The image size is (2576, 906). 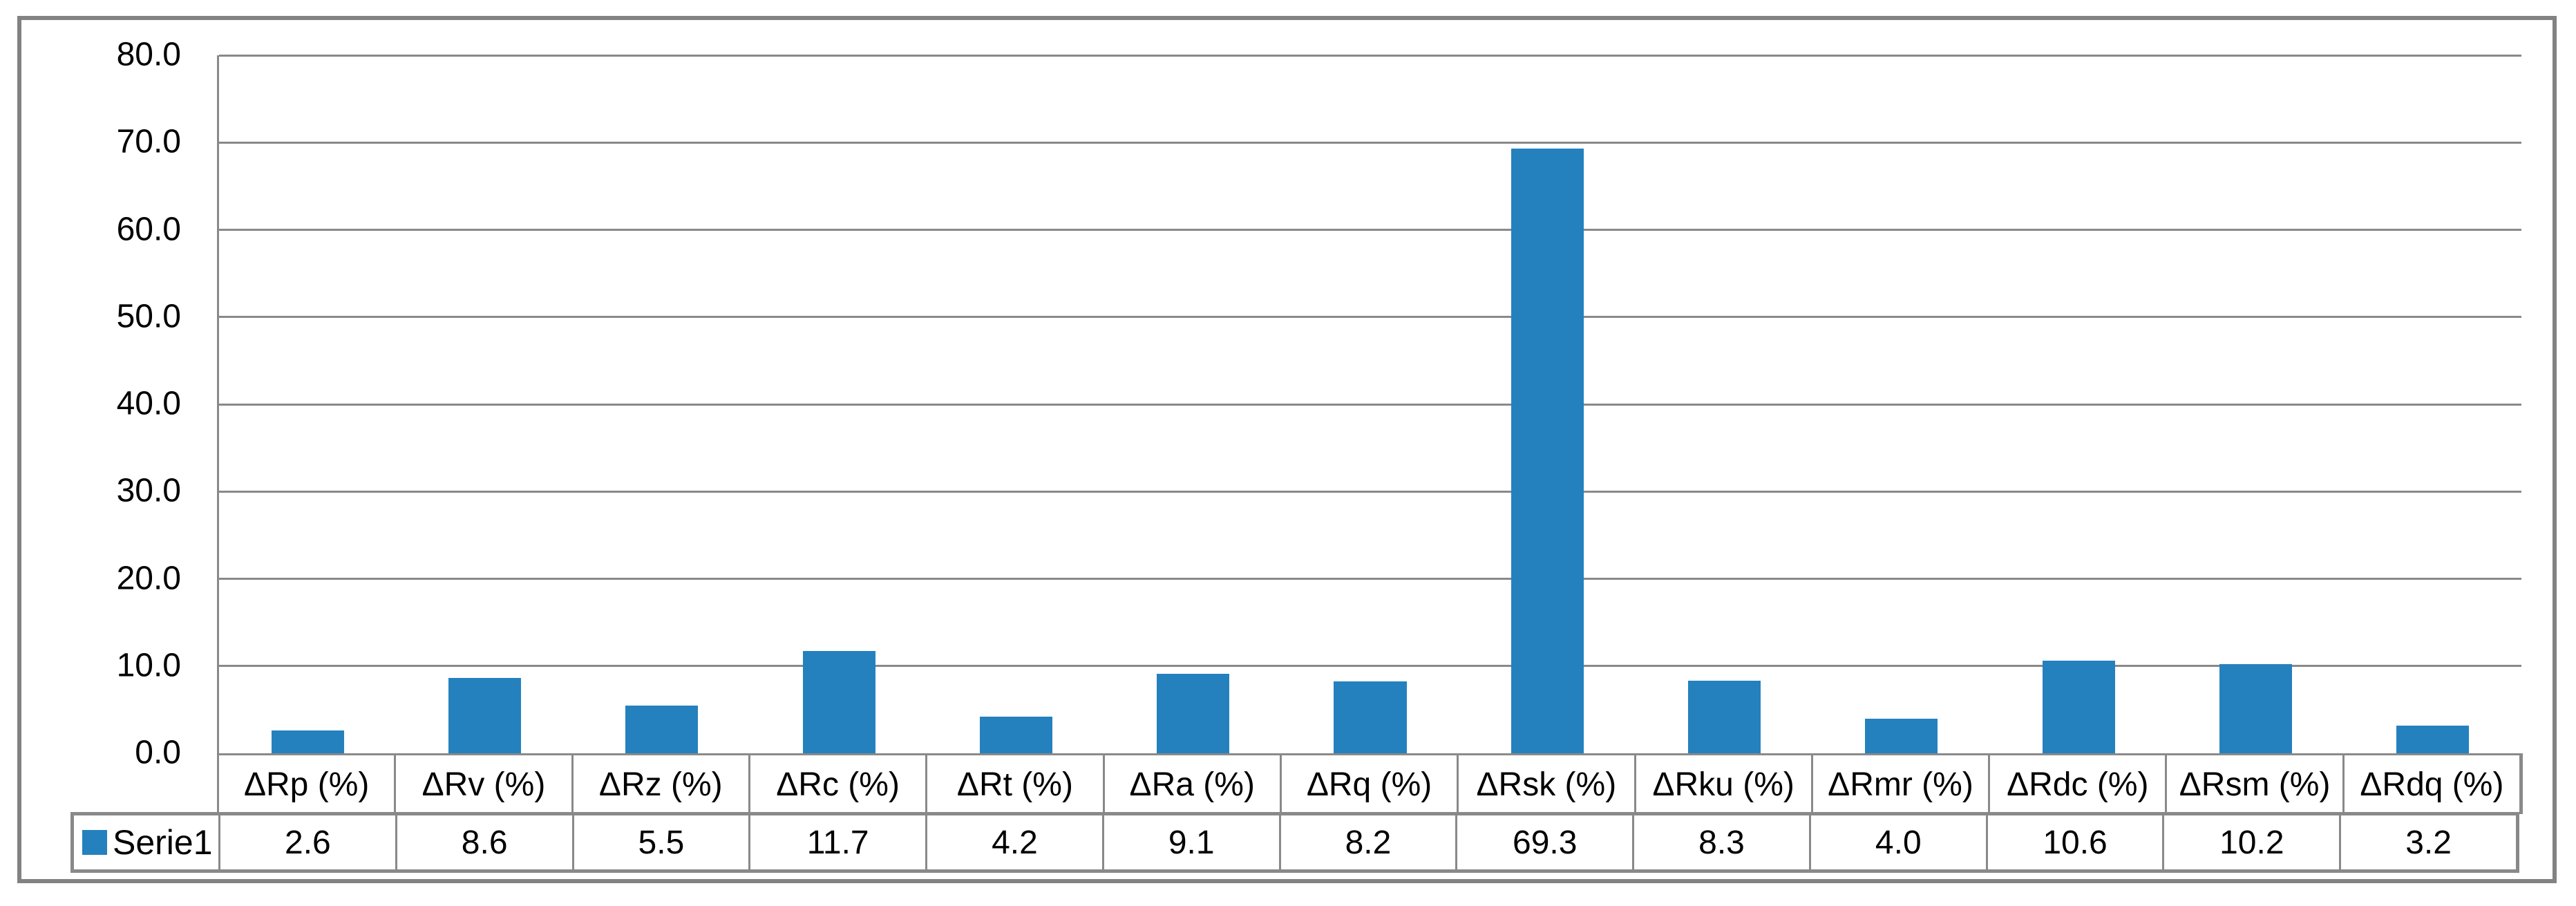 What do you see at coordinates (148, 229) in the screenshot?
I see `y-axis-tick-label: 60.0` at bounding box center [148, 229].